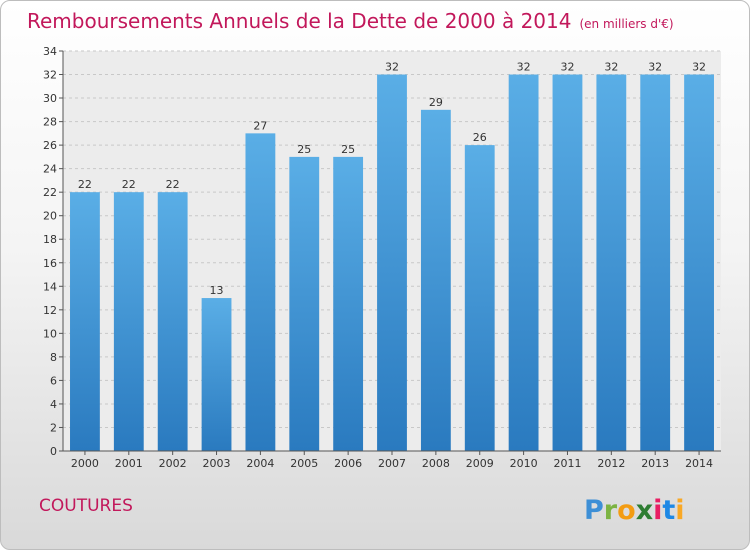  What do you see at coordinates (50, 192) in the screenshot?
I see `y-tick-label: 22` at bounding box center [50, 192].